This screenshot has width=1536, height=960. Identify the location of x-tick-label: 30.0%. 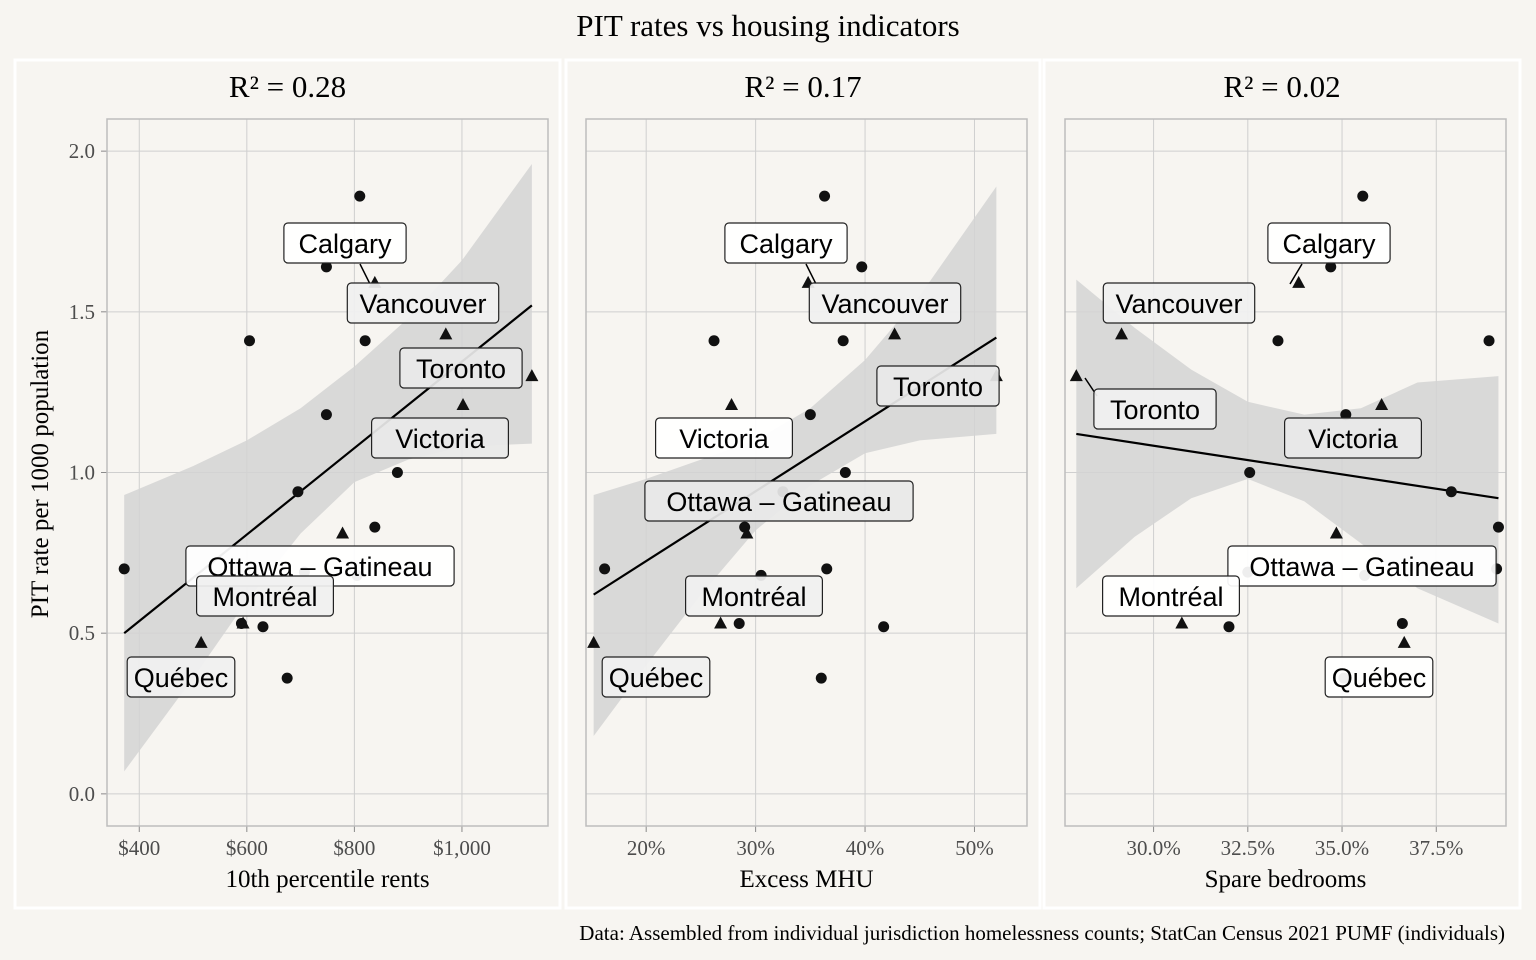
(1153, 848).